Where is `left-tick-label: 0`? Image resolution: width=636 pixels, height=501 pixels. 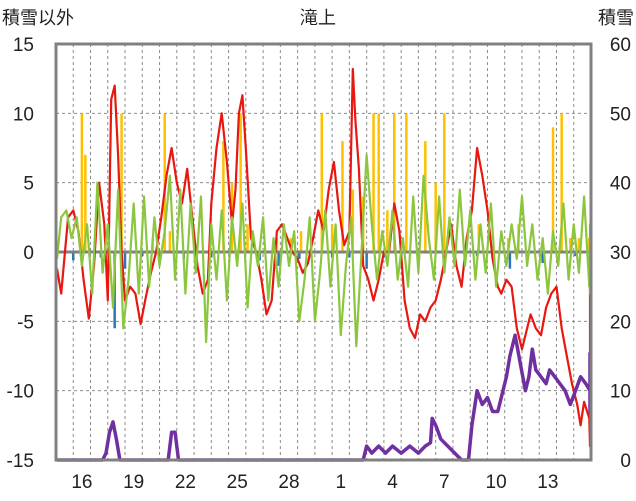 left-tick-label: 0 is located at coordinates (28, 253).